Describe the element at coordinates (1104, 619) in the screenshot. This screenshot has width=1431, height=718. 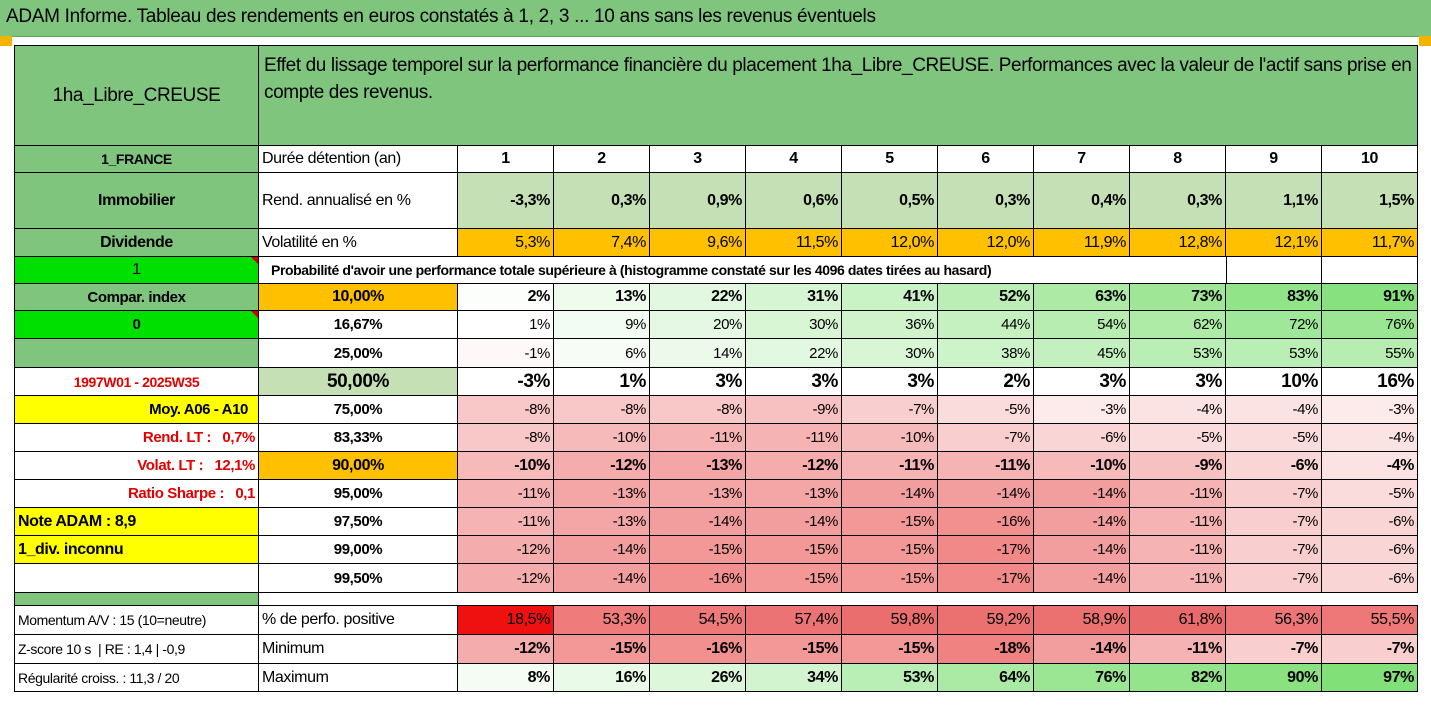
I see `perf-pos-value-7-text: 58,9%` at that location.